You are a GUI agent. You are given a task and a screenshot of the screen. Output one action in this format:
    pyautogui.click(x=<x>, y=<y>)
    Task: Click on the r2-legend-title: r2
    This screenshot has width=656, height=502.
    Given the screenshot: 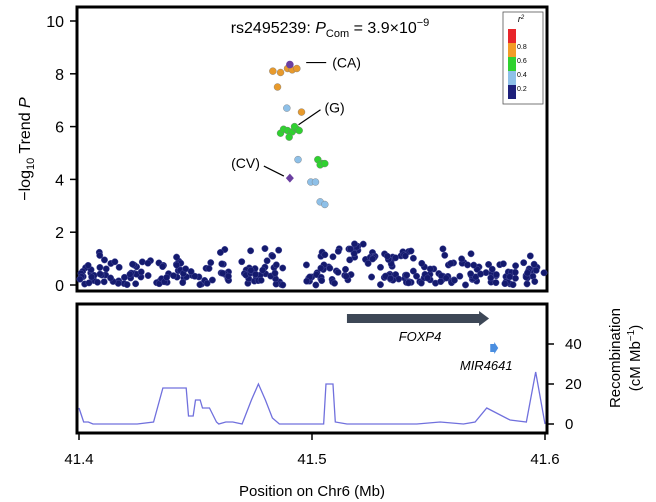 What is the action you would take?
    pyautogui.click(x=521, y=19)
    